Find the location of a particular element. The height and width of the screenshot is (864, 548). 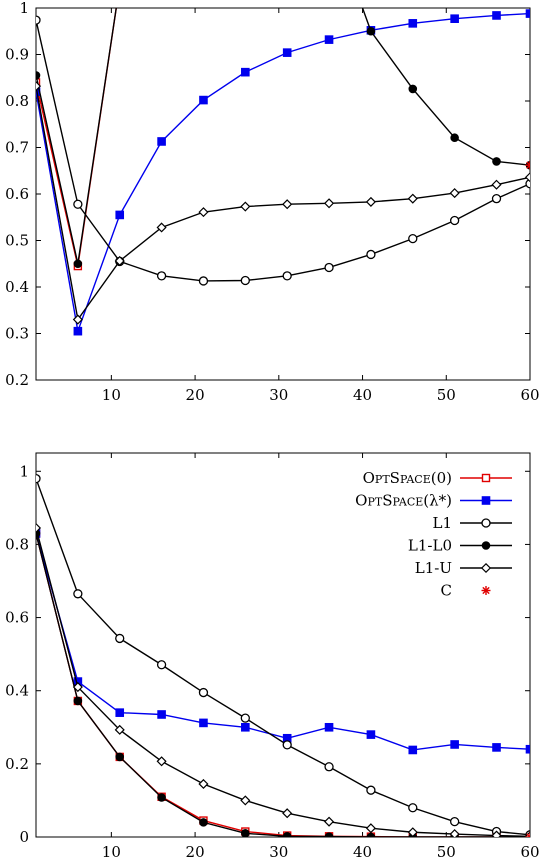

legend-label: L1-L0 is located at coordinates (430, 546).